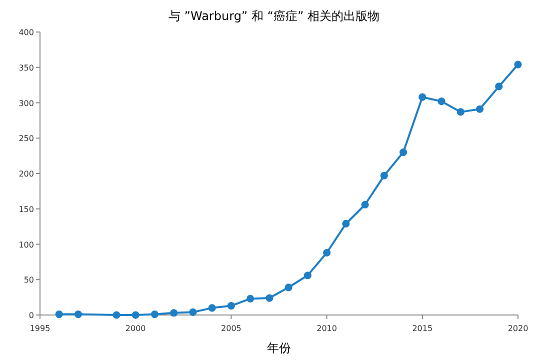 This screenshot has width=548, height=360. What do you see at coordinates (135, 328) in the screenshot?
I see `x-tick-label: 2000` at bounding box center [135, 328].